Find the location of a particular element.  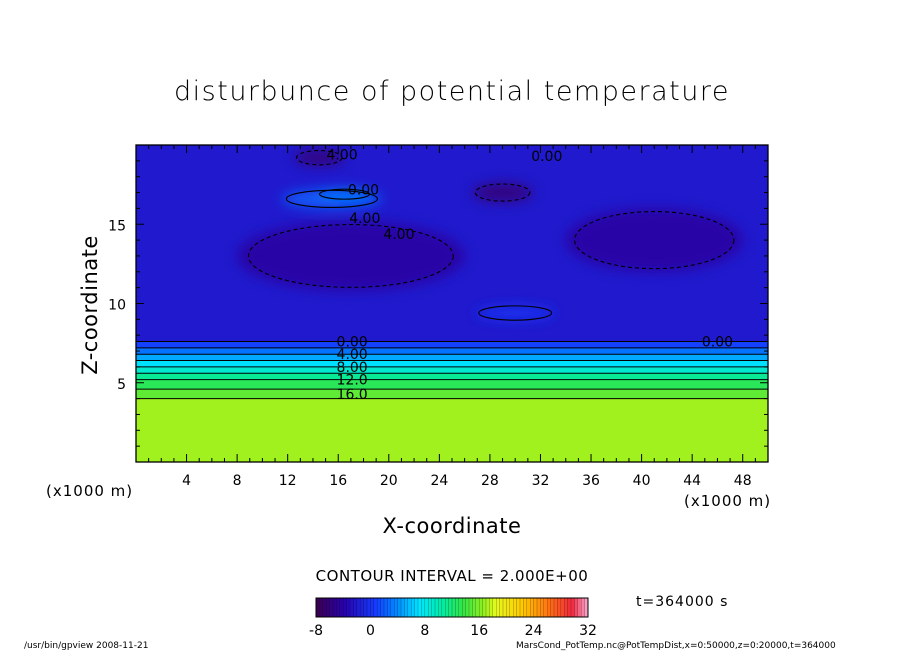

x-tick-label: 32 is located at coordinates (541, 481).